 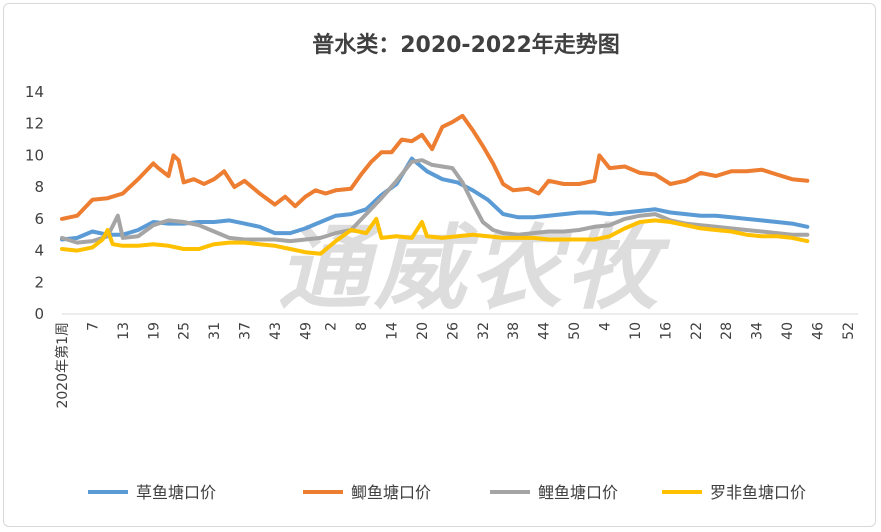 What do you see at coordinates (124, 331) in the screenshot?
I see `x-tick-label: 13` at bounding box center [124, 331].